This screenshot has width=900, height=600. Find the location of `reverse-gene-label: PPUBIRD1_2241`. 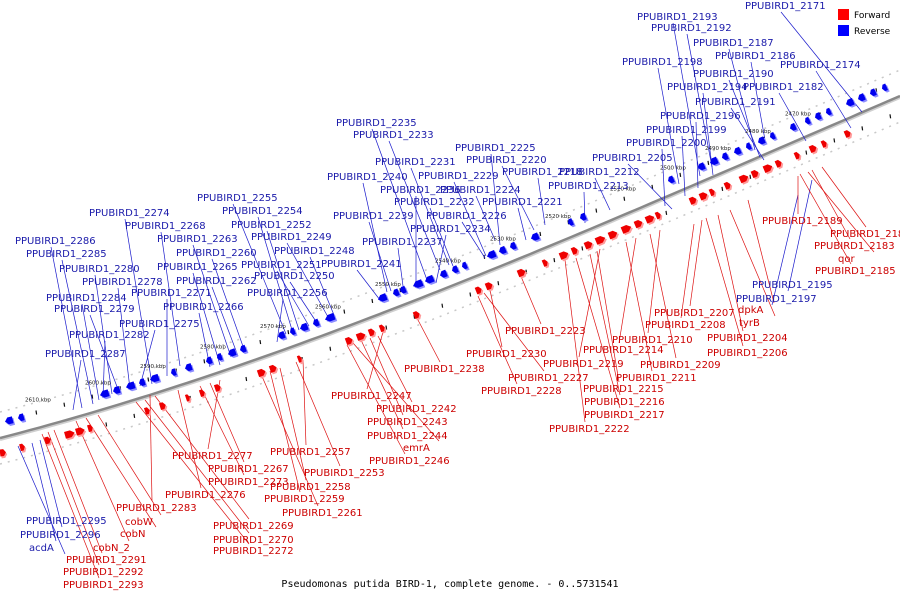

reverse-gene-label: PPUBIRD1_2241 is located at coordinates (361, 264).